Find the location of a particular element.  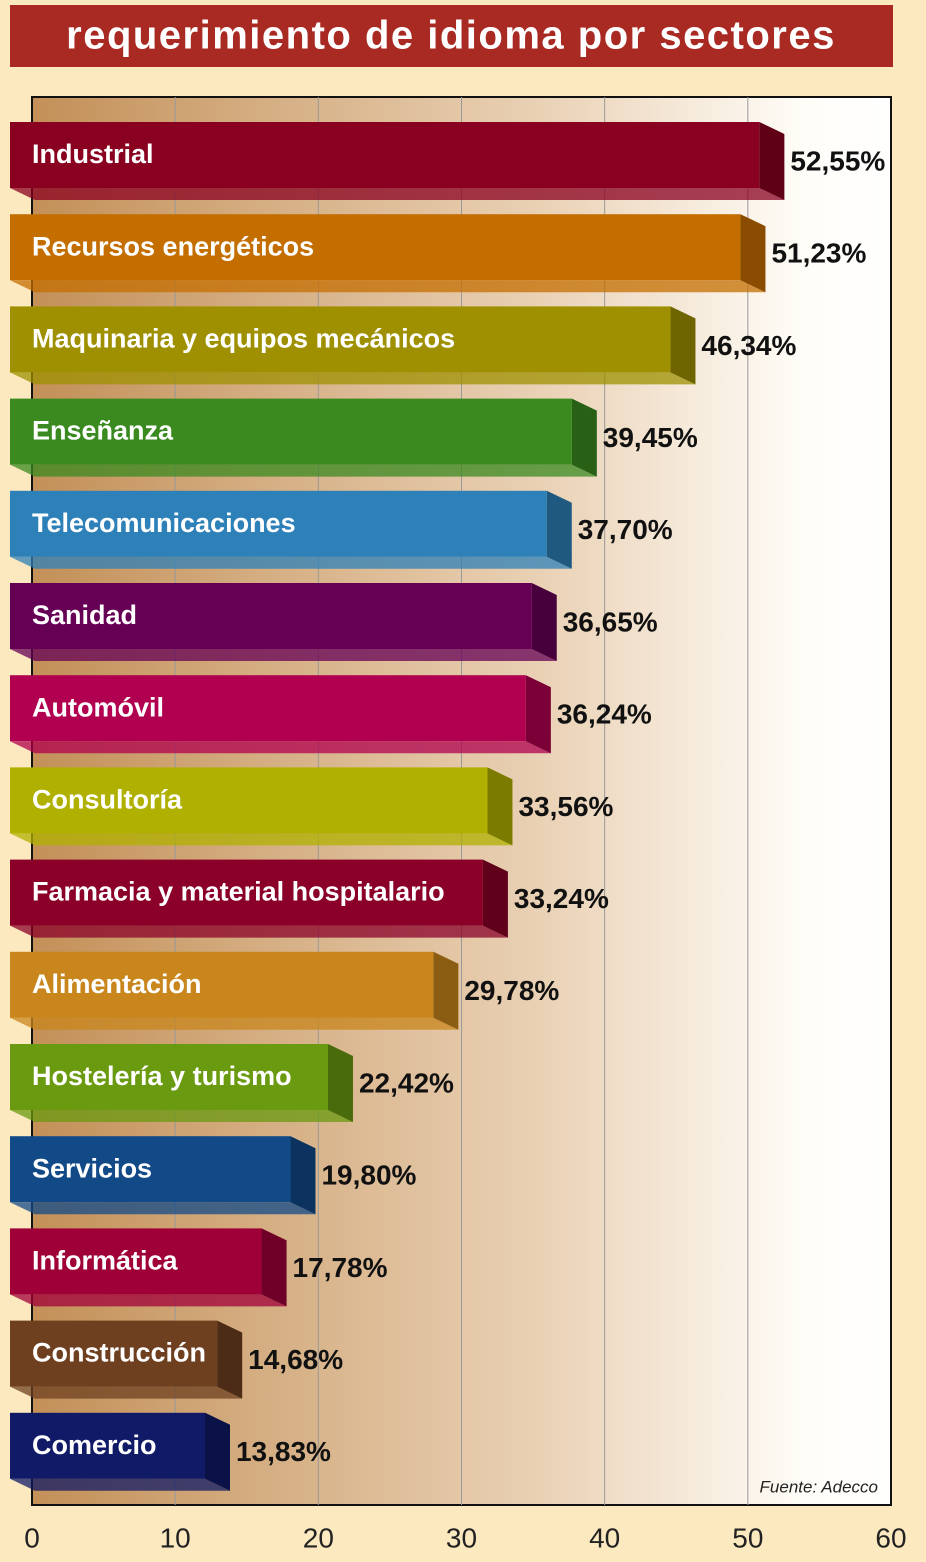

category-label: Telecomunicaciones is located at coordinates (164, 523).